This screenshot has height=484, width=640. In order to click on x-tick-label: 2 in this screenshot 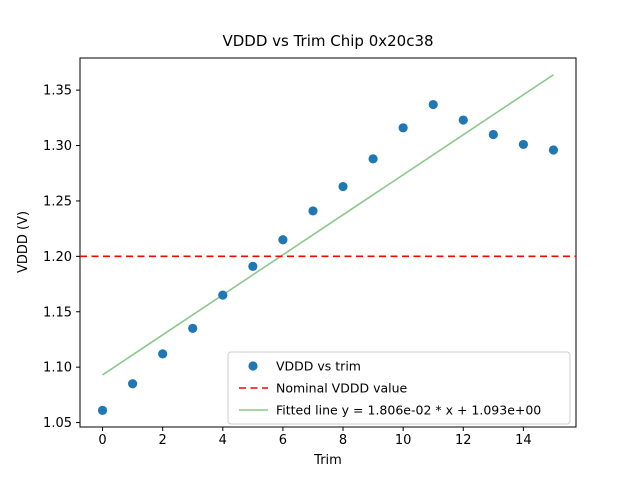, I will do `click(163, 440)`.